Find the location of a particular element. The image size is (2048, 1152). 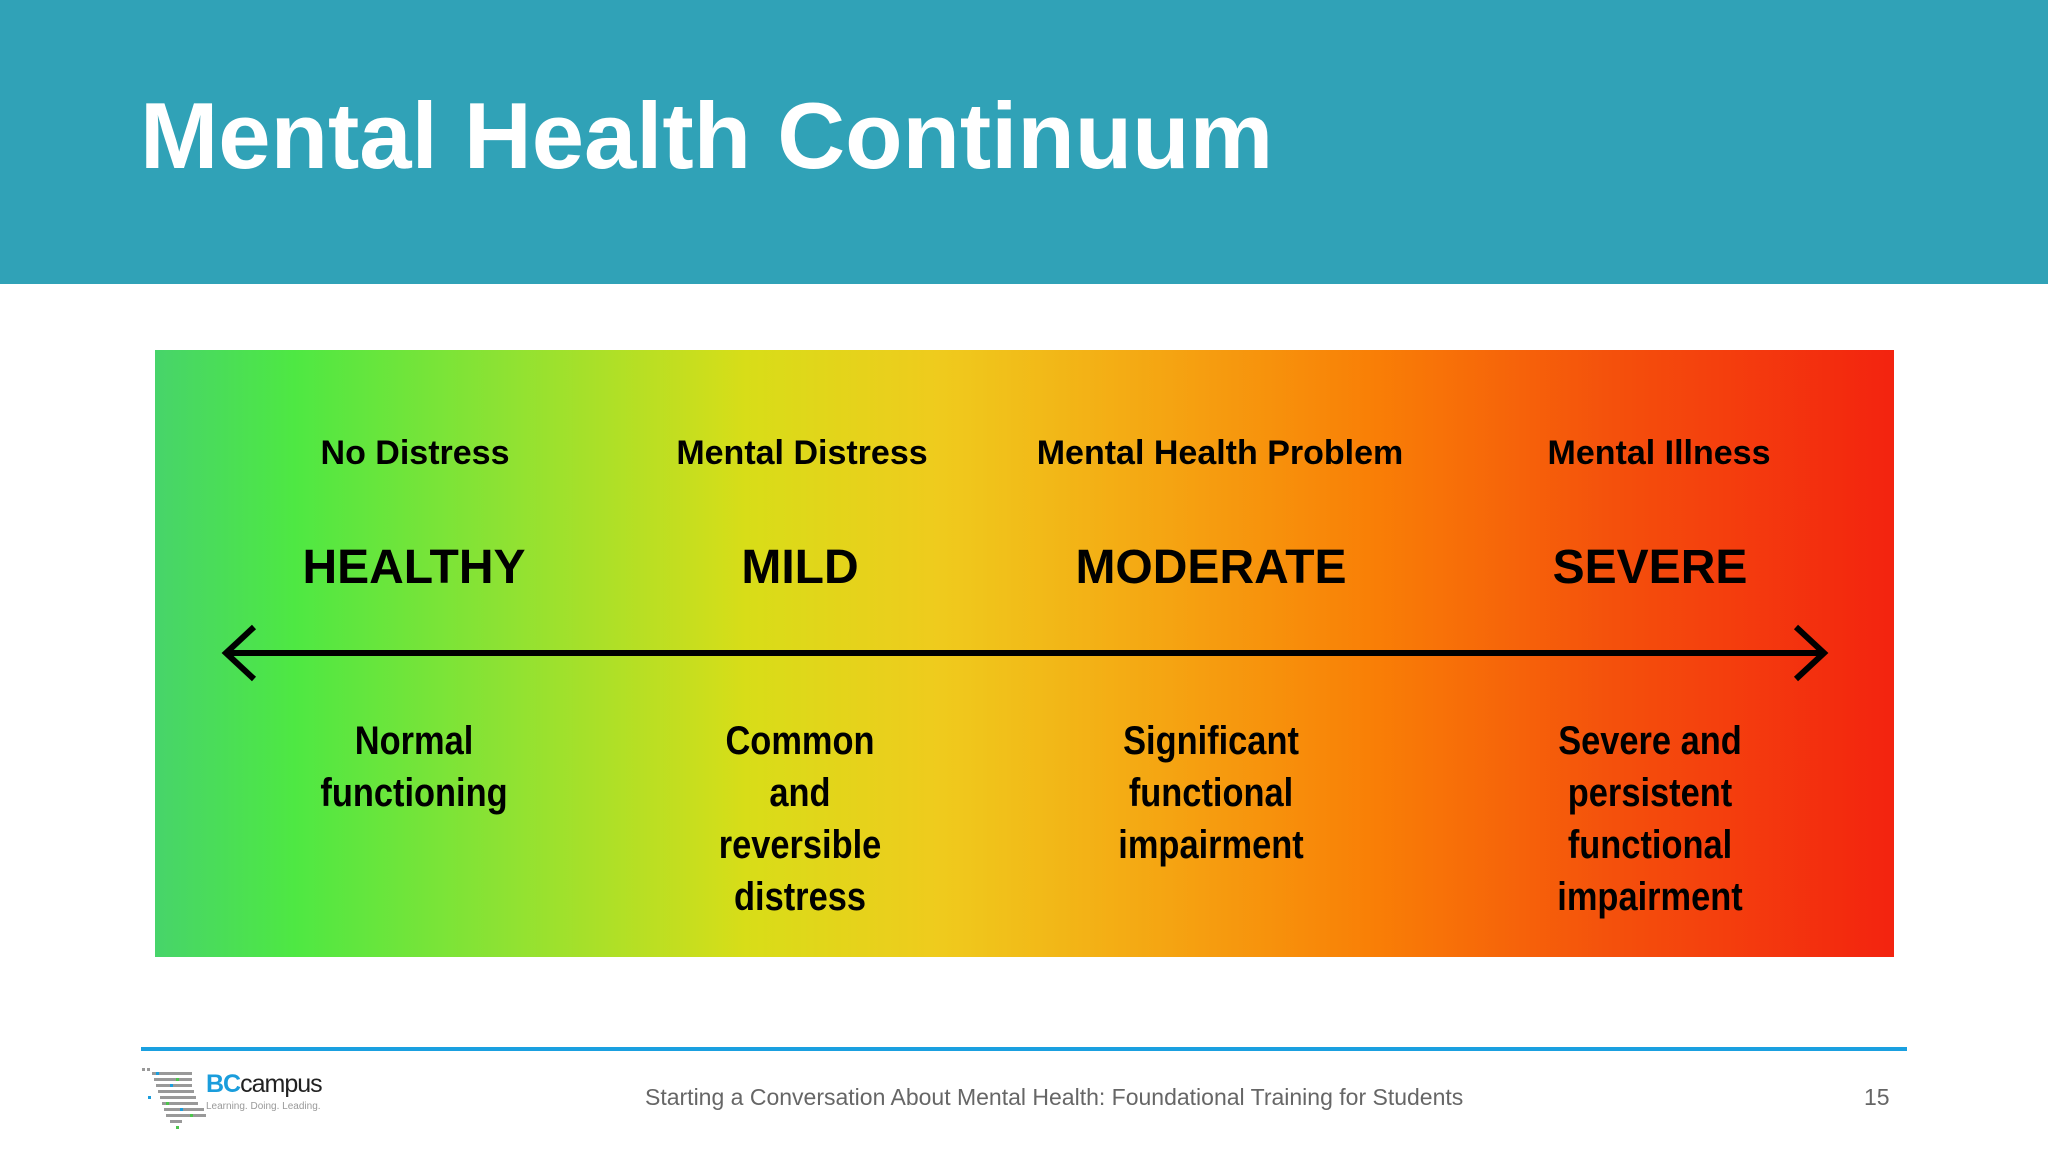

column-label-mental-illness: Mental Illness is located at coordinates (1659, 453).